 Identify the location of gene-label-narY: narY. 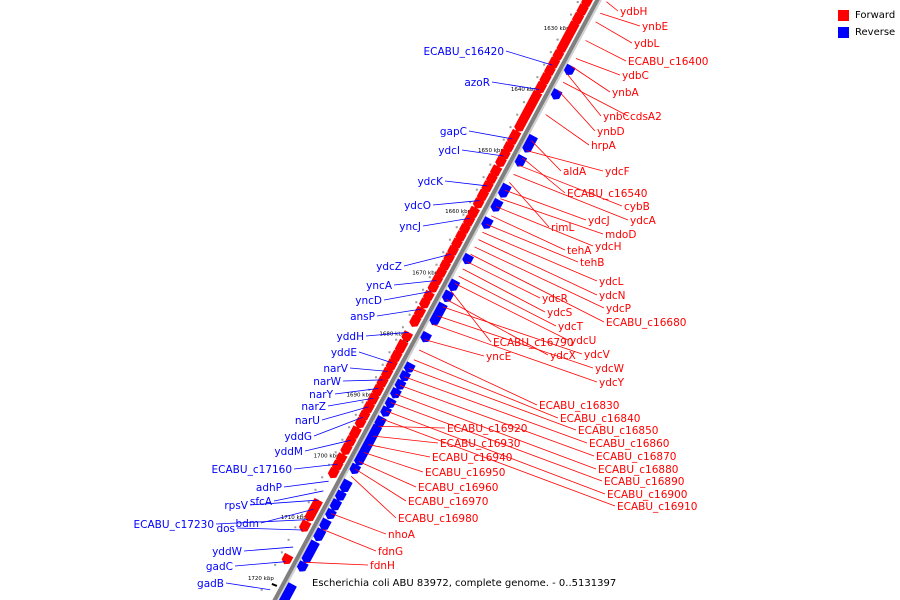
(321, 395).